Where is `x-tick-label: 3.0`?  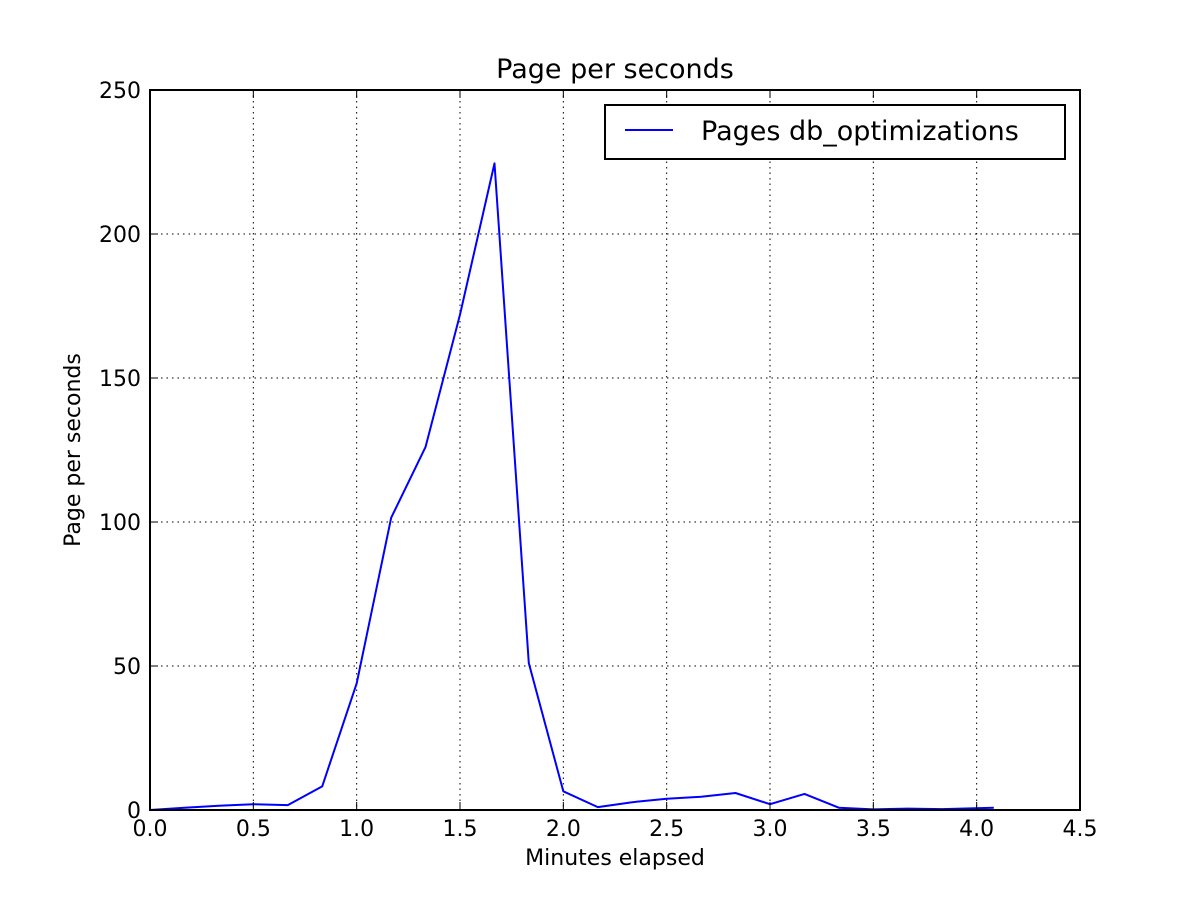 x-tick-label: 3.0 is located at coordinates (770, 829).